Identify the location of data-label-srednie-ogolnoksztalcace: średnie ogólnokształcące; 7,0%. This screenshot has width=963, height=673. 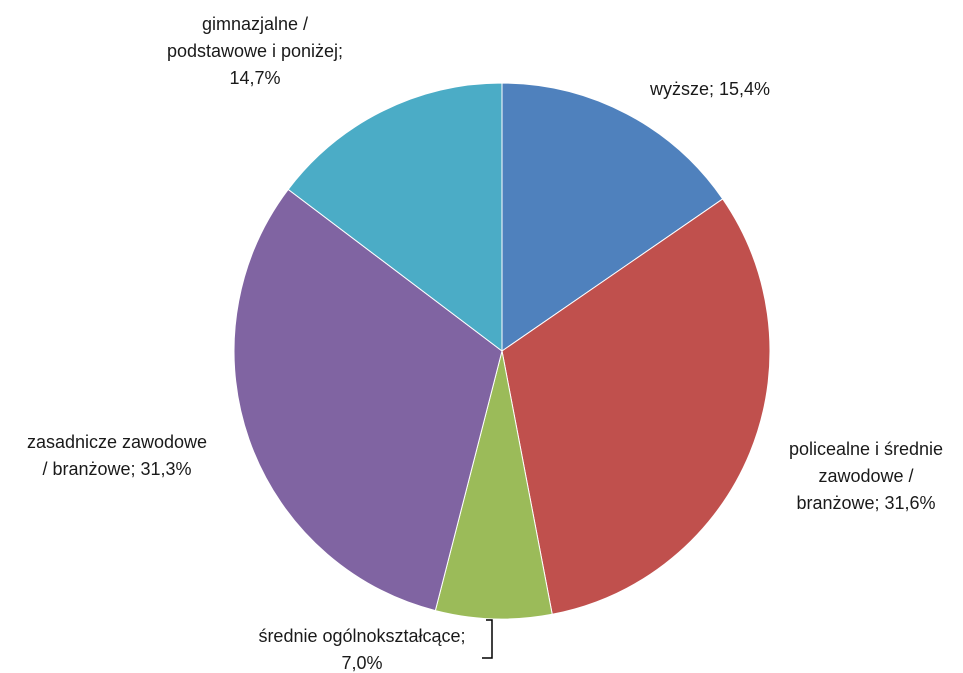
(361, 649).